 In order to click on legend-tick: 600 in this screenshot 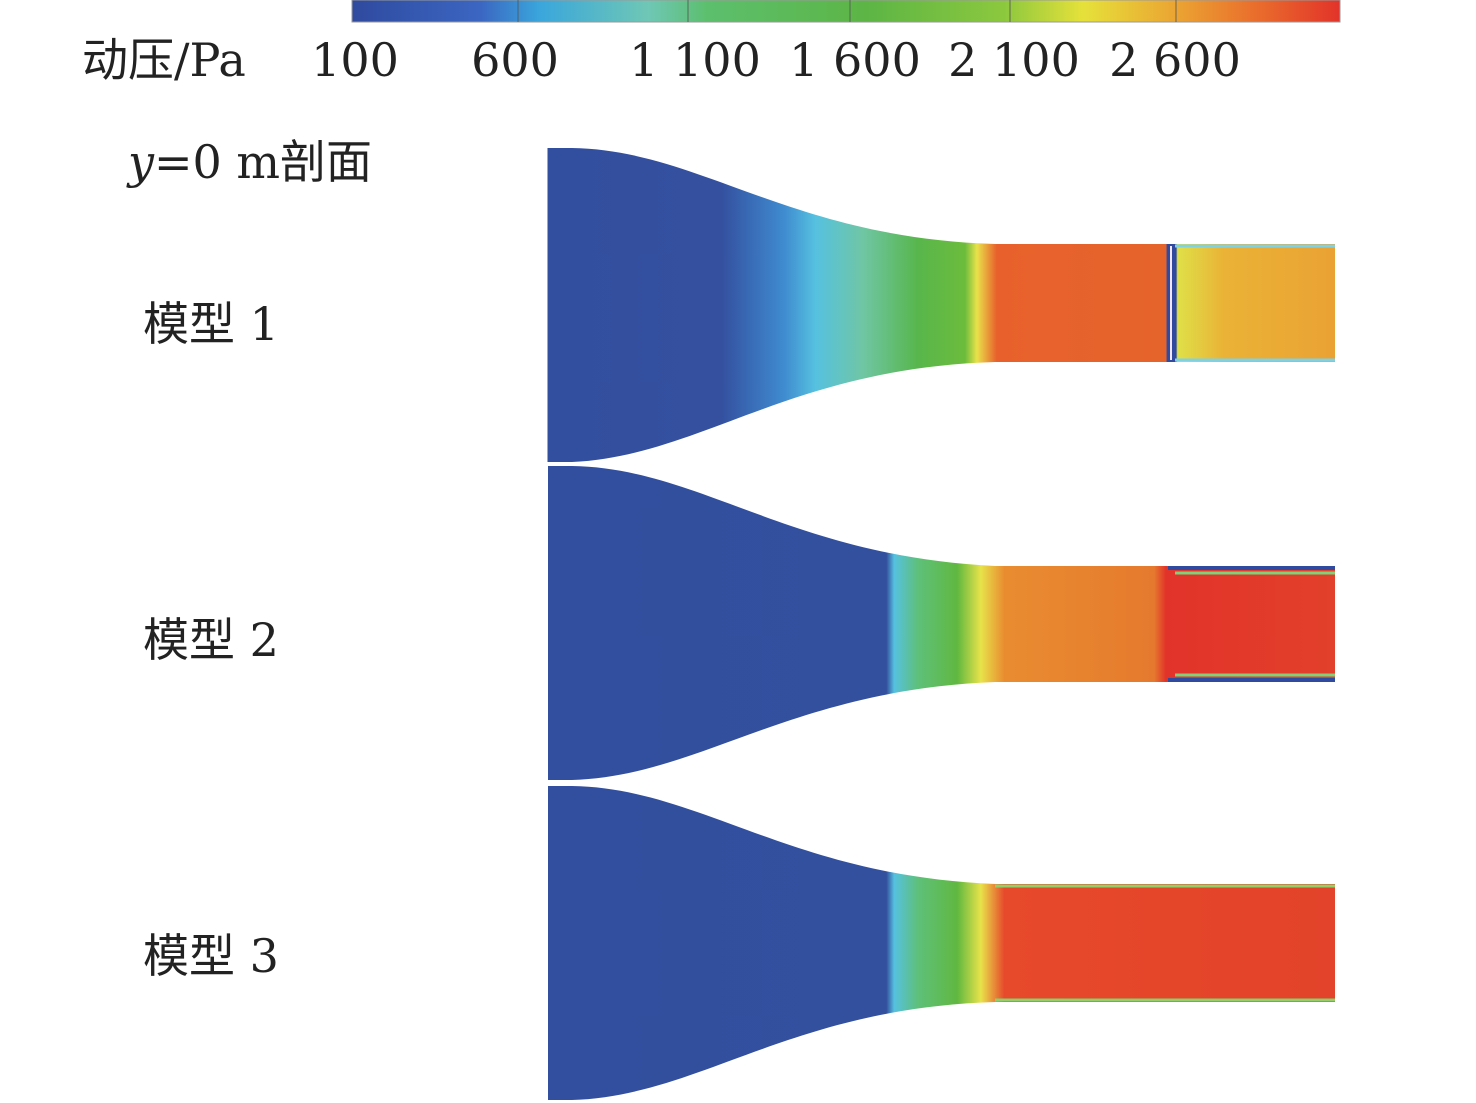, I will do `click(515, 60)`.